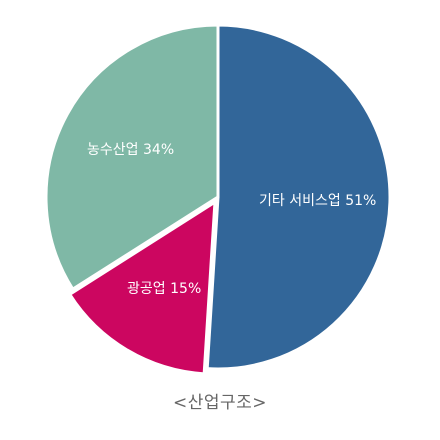 This screenshot has height=440, width=440. Describe the element at coordinates (164, 289) in the screenshot. I see `pie-slice-label-2: 광공업 15%` at that location.